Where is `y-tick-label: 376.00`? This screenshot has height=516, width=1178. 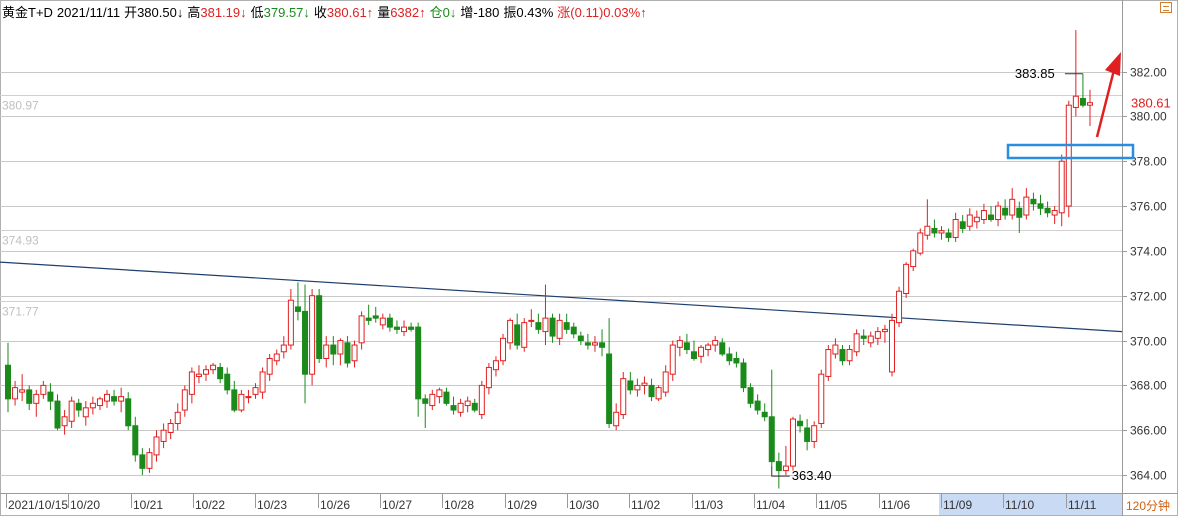 y-tick-label: 376.00 is located at coordinates (1148, 207).